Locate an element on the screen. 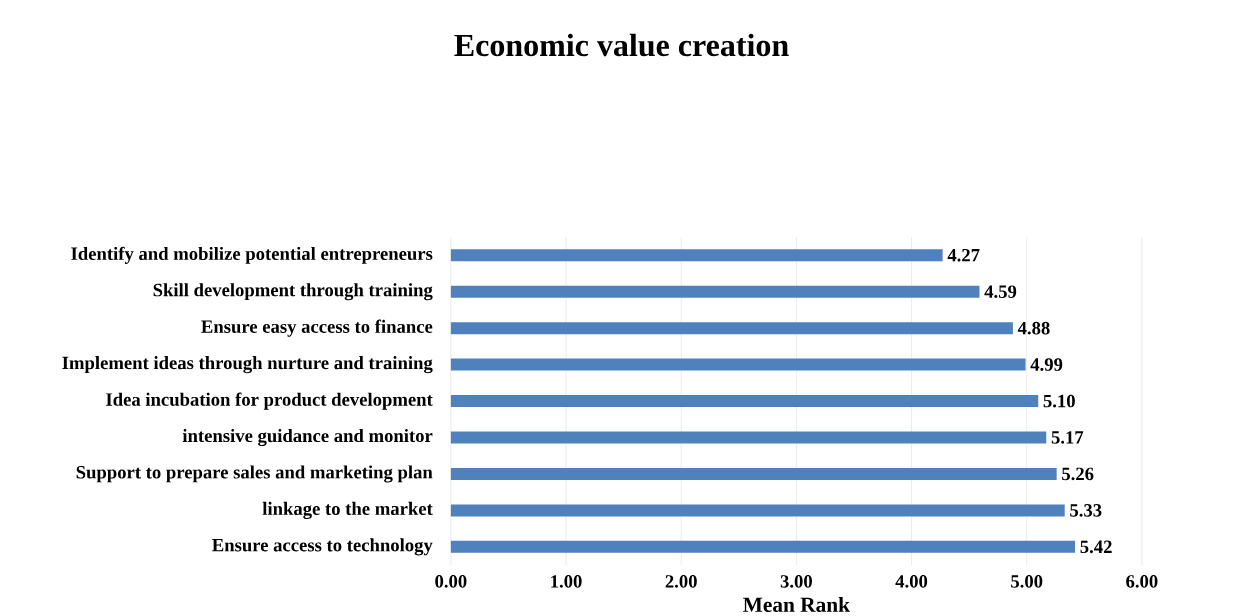  y-tick-label: Identify and mobilize potential entrepreneurs is located at coordinates (252, 255).